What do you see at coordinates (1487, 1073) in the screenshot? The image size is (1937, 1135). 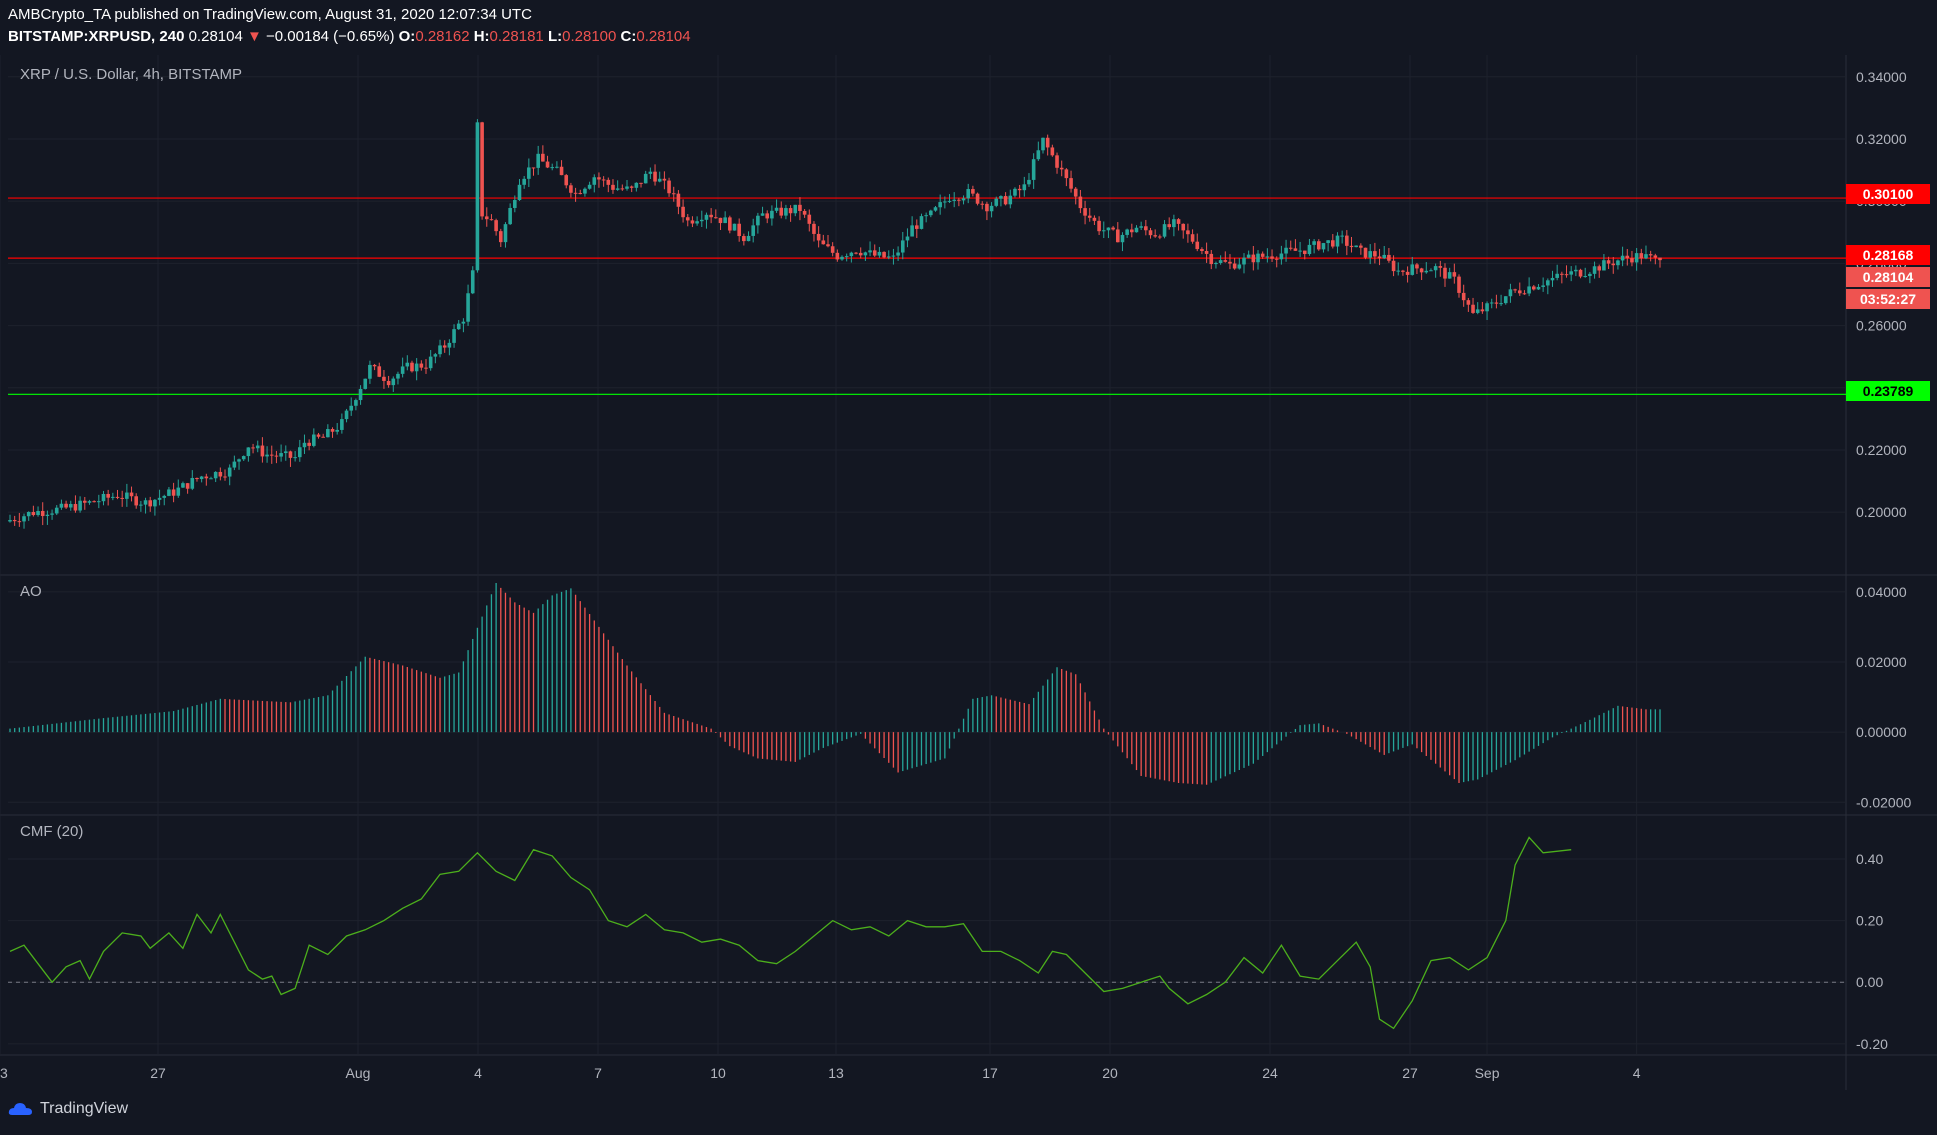 I see `x-tick-label: Sep` at bounding box center [1487, 1073].